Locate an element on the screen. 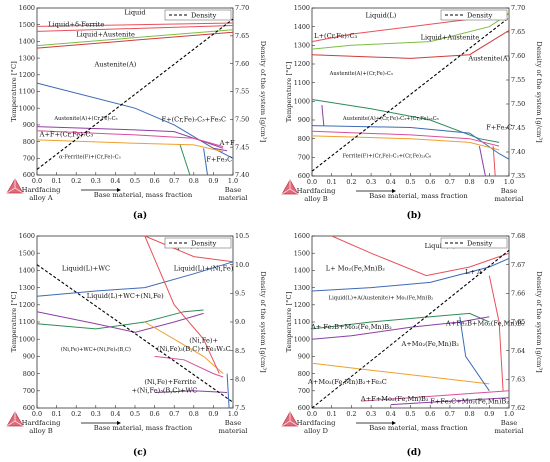  region-label: F+(Cr,Fe)₇C₃+Fe₃C is located at coordinates (194, 120).